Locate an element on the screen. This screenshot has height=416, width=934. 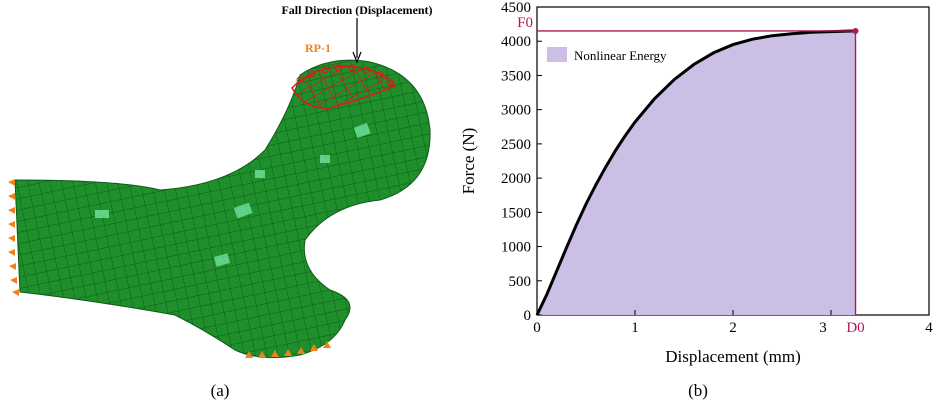
y-tick-label: 0 is located at coordinates (528, 316).